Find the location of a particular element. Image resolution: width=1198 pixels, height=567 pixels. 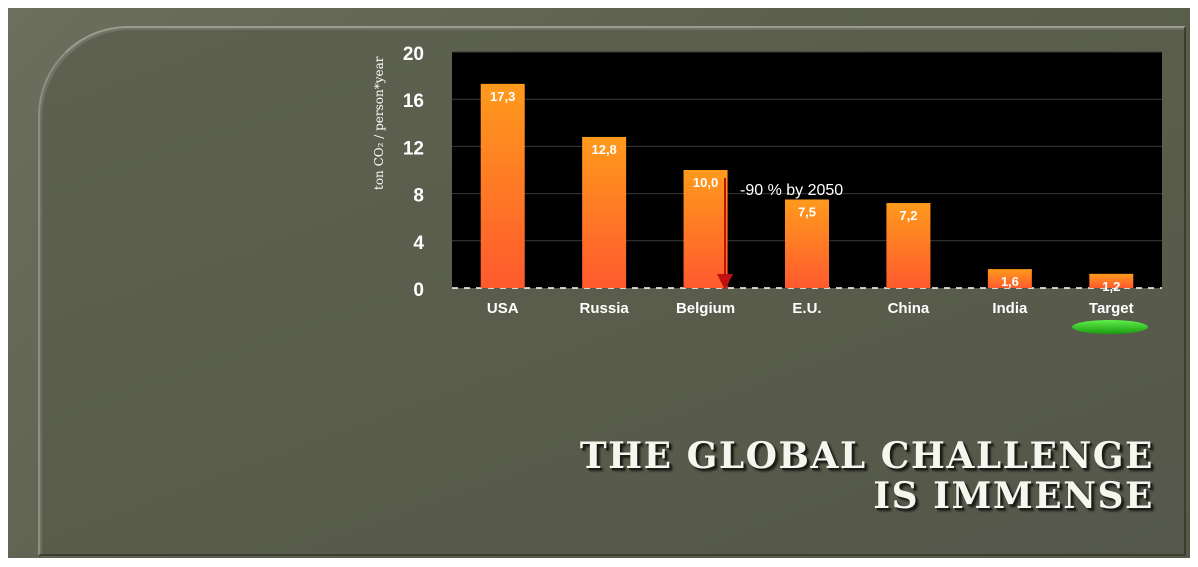

data-label: 1,2 is located at coordinates (1111, 286).